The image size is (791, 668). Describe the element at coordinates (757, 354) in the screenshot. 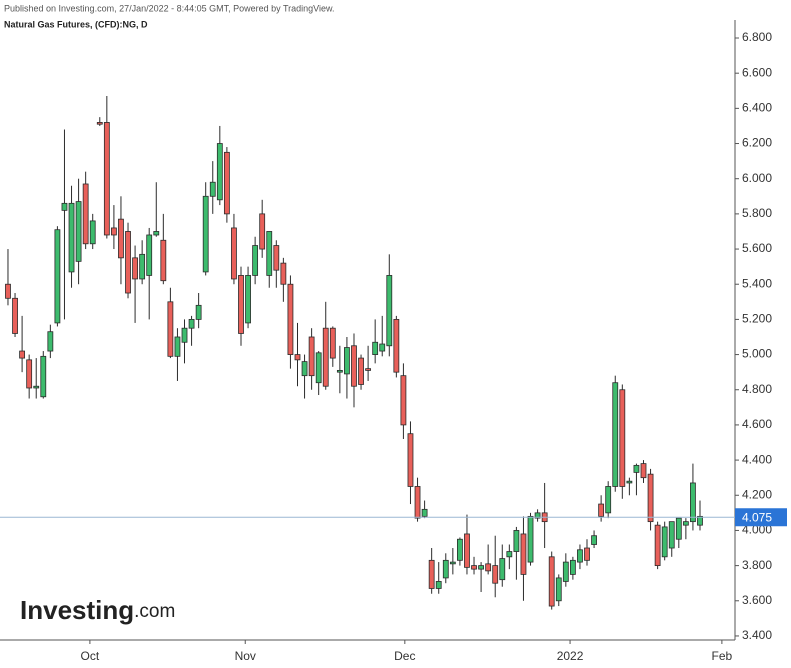

I see `y-tick-label: 5.000` at that location.